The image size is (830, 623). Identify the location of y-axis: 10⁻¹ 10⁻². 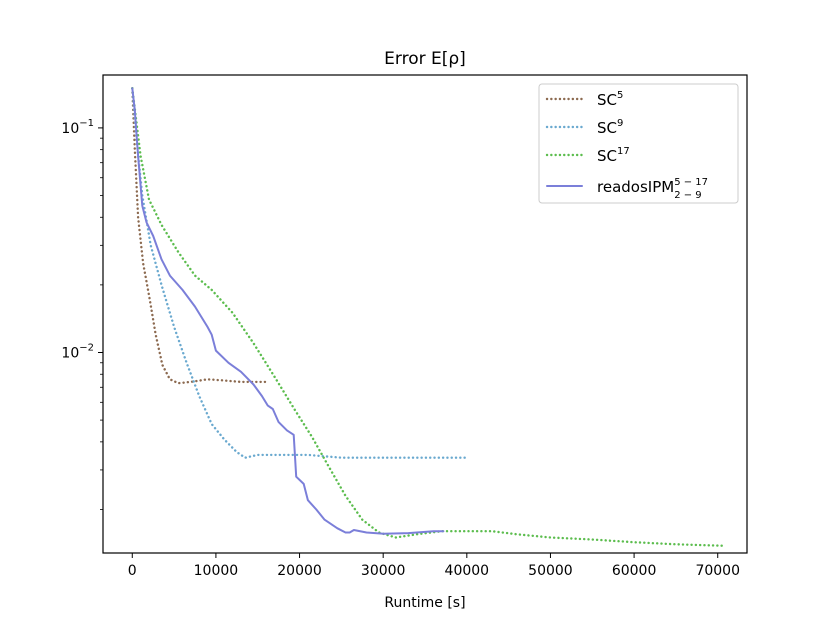
(82, 314).